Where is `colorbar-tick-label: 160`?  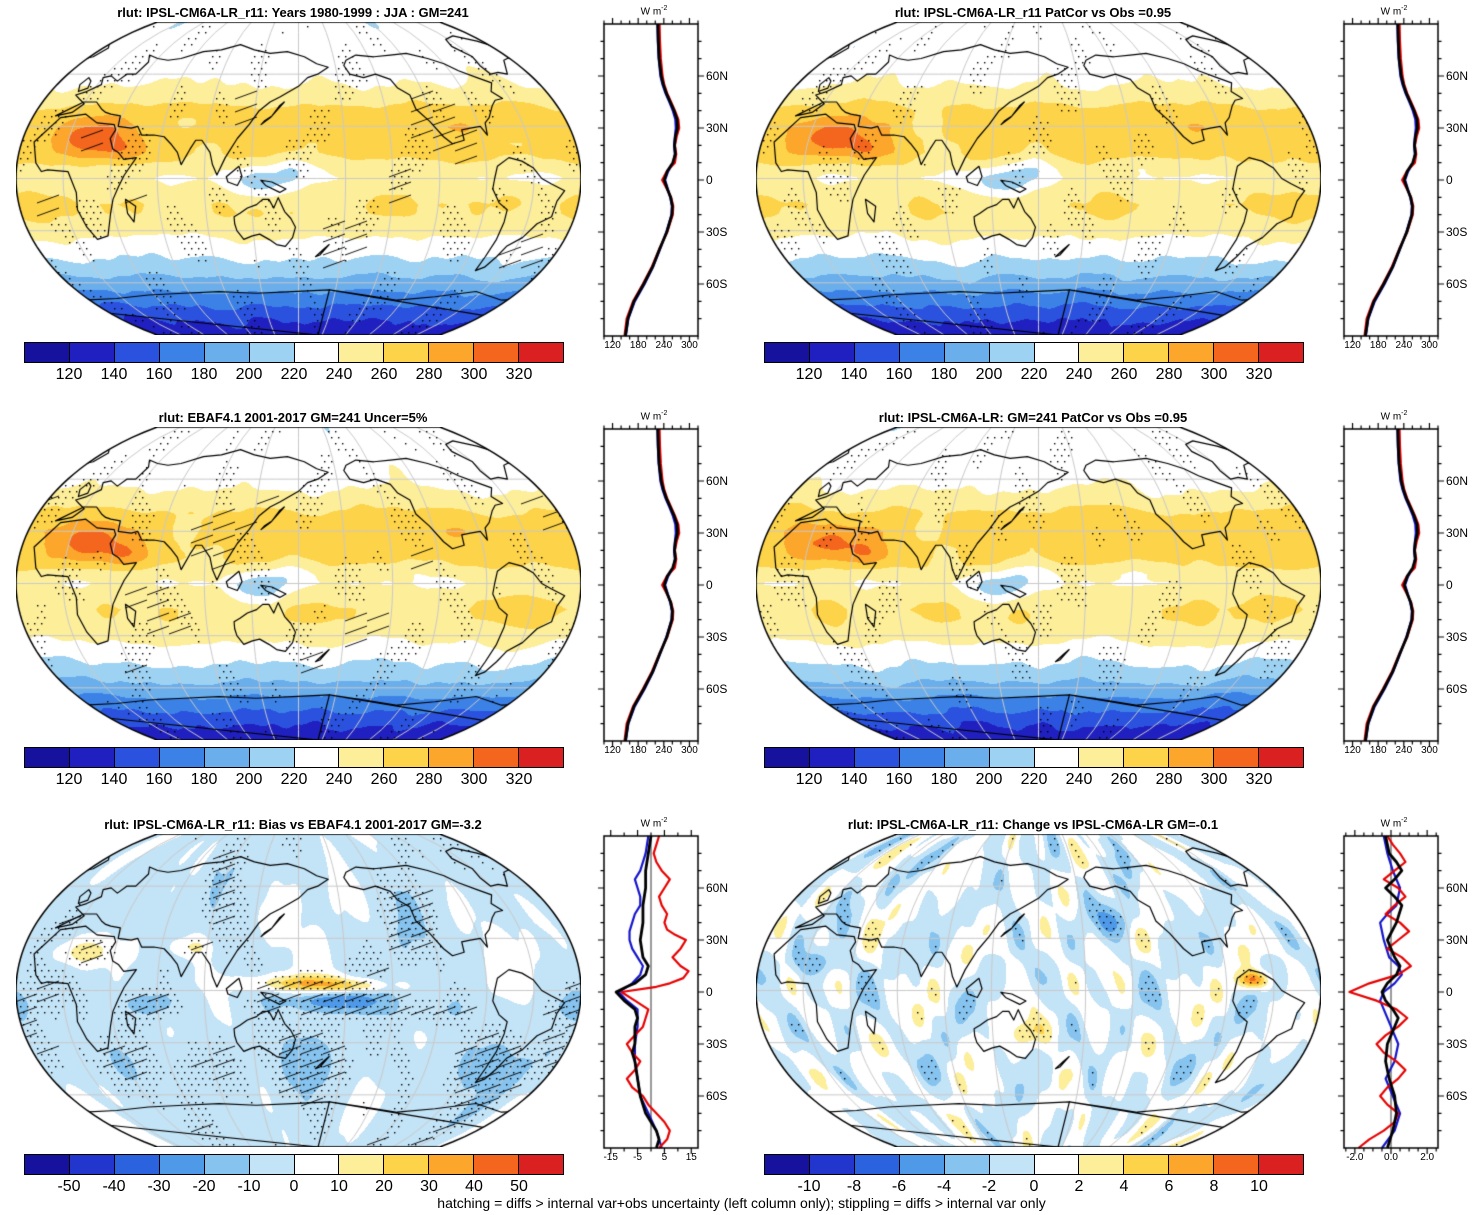 colorbar-tick-label: 160 is located at coordinates (159, 374).